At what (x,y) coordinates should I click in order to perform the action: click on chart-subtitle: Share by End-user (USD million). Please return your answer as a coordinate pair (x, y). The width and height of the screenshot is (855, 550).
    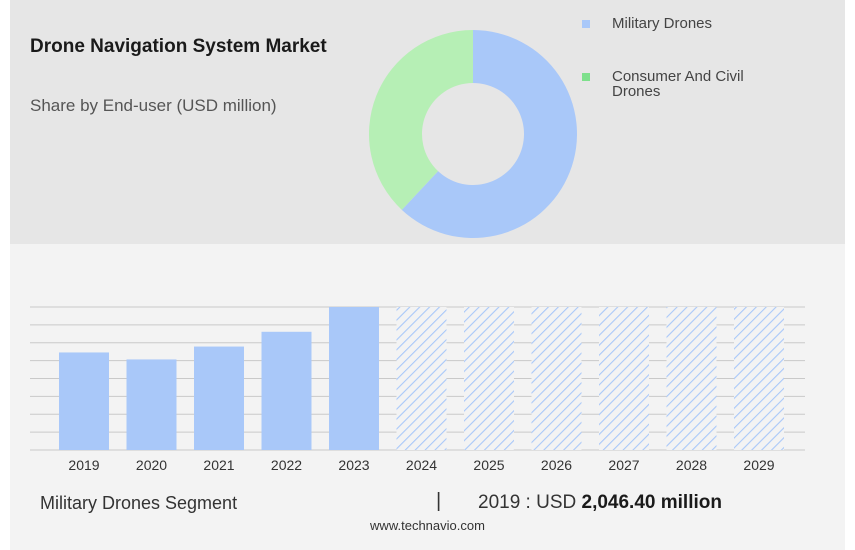
    Looking at the image, I should click on (153, 105).